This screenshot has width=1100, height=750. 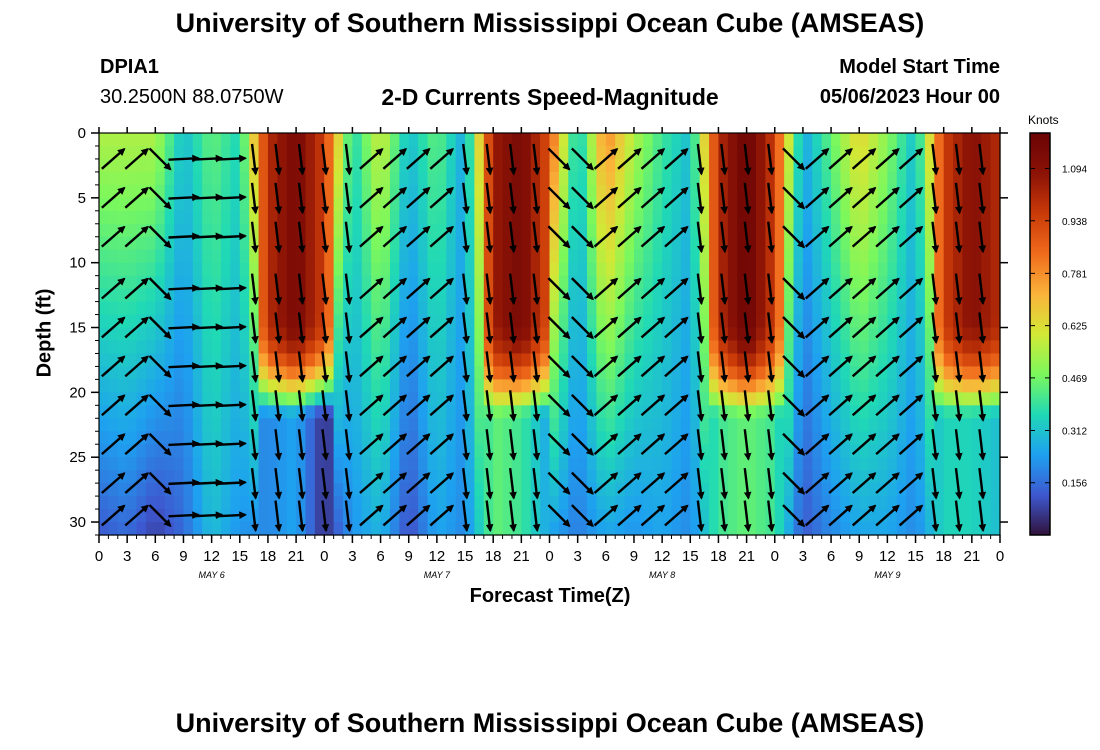 I want to click on colorbar-tick-label: 0.469, so click(x=1074, y=379).